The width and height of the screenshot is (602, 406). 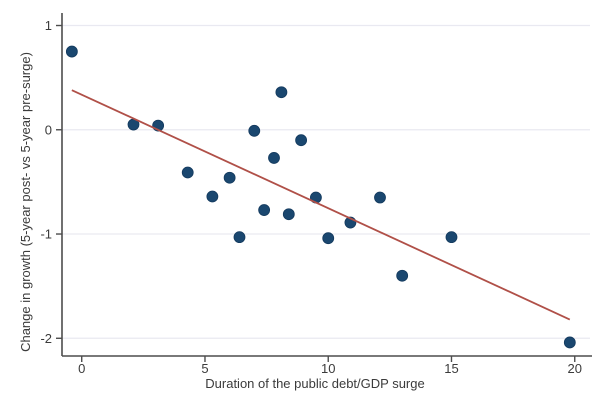 What do you see at coordinates (46, 234) in the screenshot?
I see `y-tick-label: -1` at bounding box center [46, 234].